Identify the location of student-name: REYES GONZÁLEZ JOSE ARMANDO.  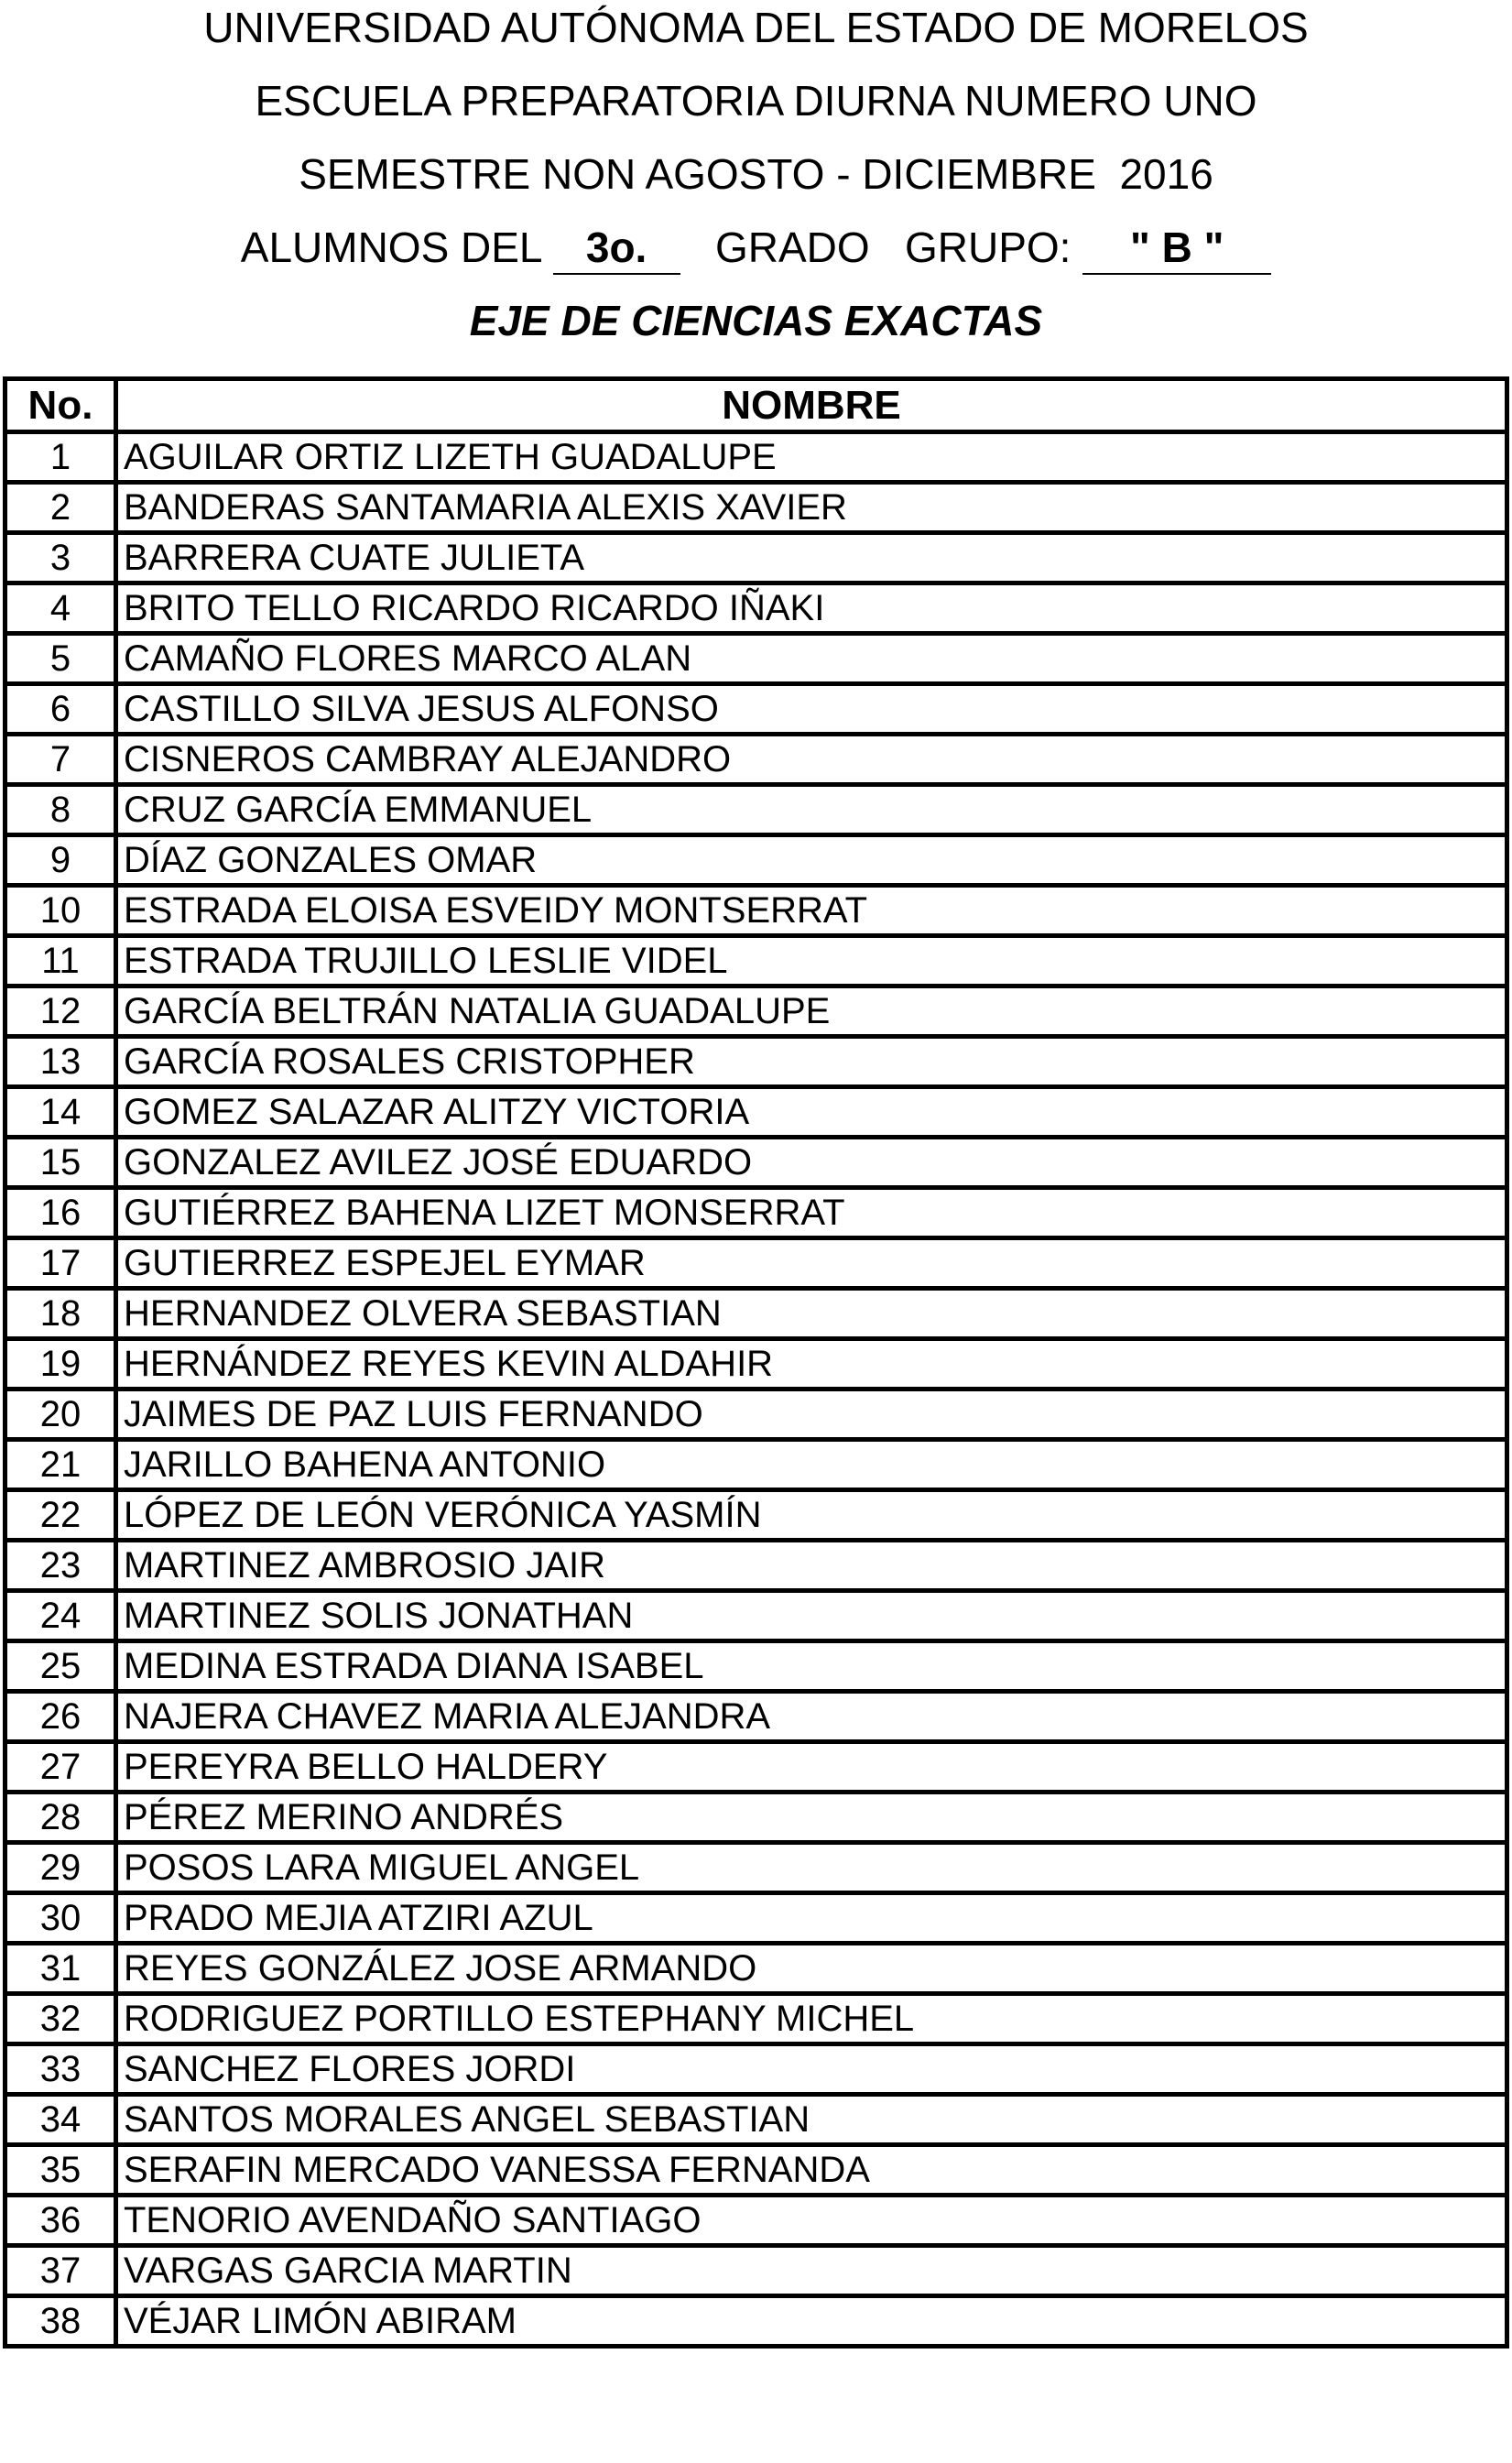
(811, 1968).